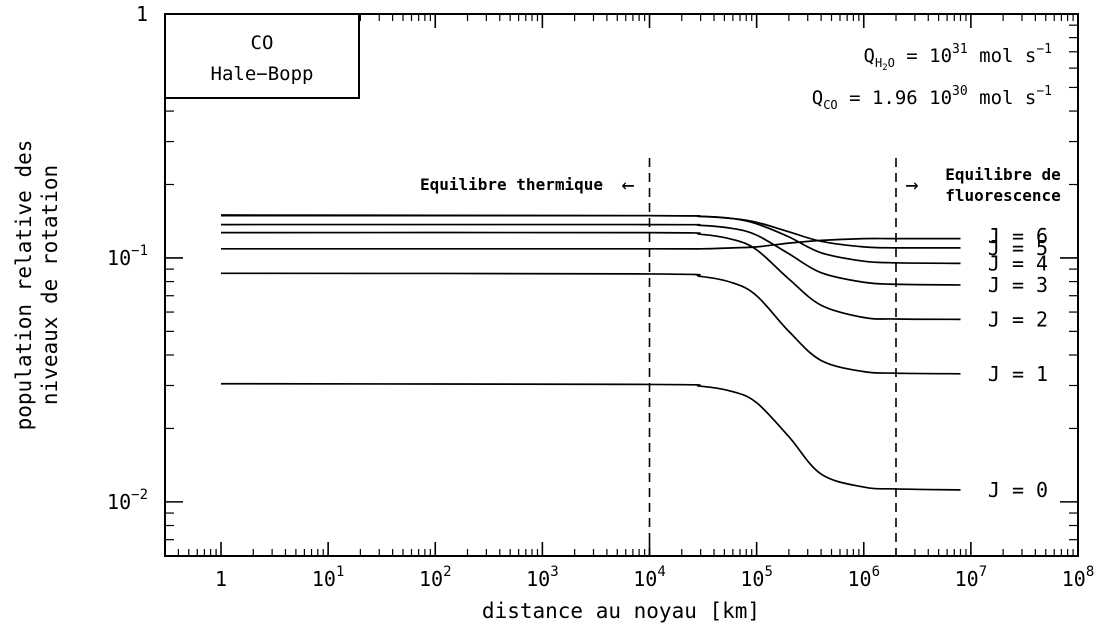  I want to click on formula-q-co-unit-exp: −1, so click(1044, 91).